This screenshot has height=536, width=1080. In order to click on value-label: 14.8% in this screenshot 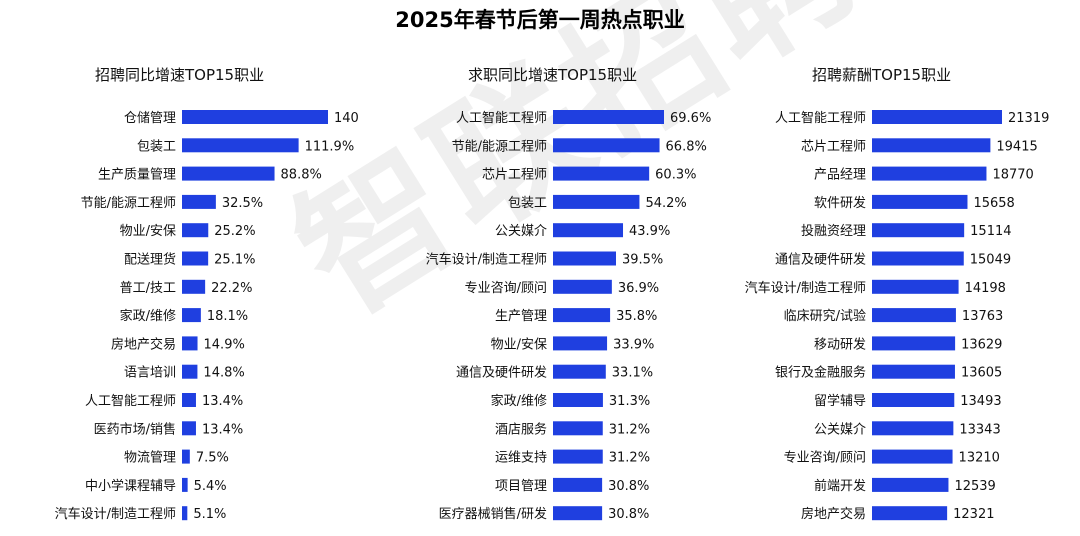, I will do `click(223, 373)`.